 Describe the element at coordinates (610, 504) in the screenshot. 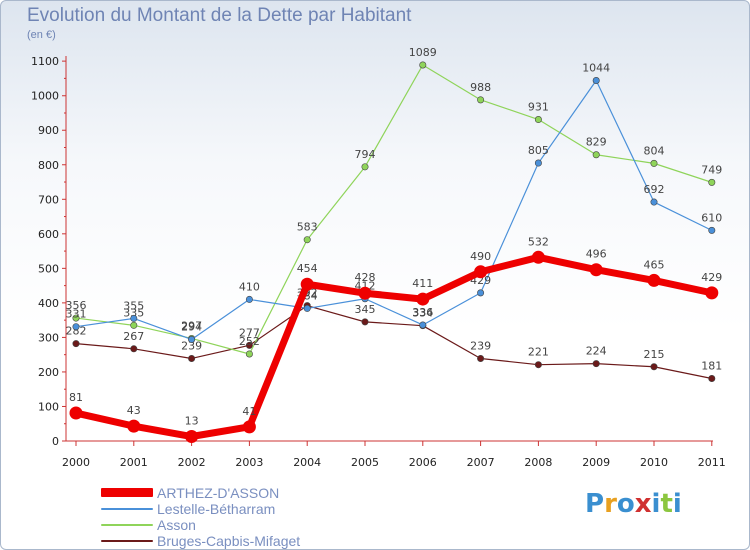

I see `logo-letter: r` at that location.